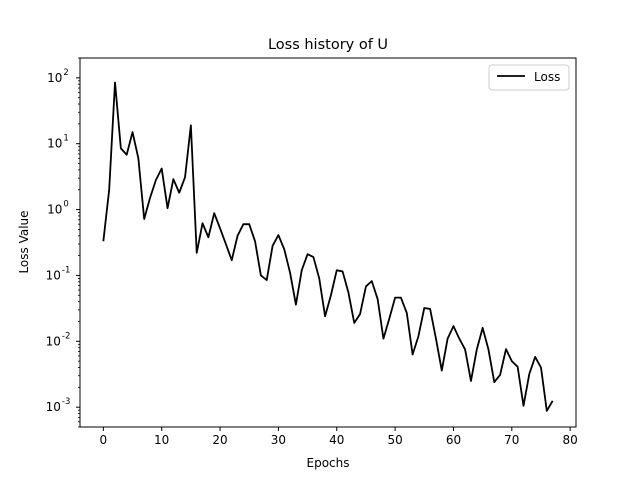 This screenshot has width=640, height=480. Describe the element at coordinates (328, 45) in the screenshot. I see `chart-title: Loss history of U` at that location.